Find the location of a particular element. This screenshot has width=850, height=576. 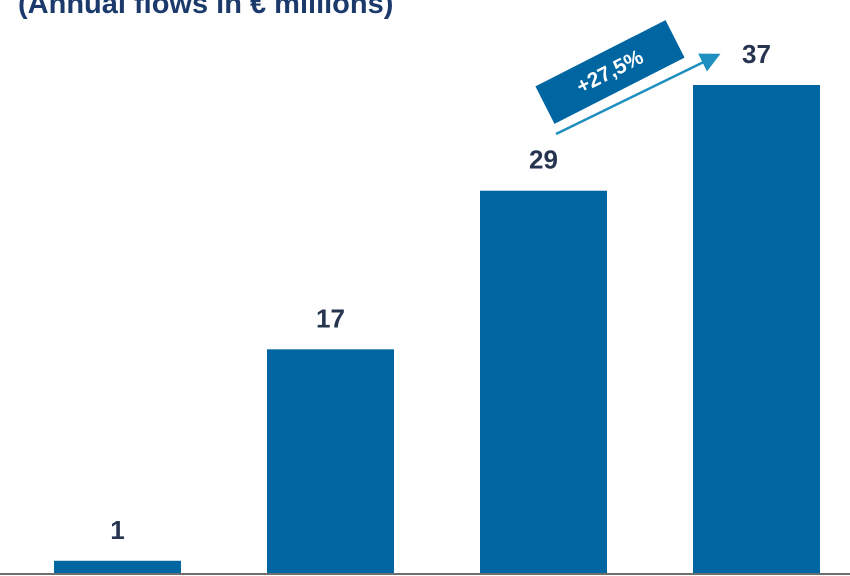

data-label-3: 29 is located at coordinates (543, 160).